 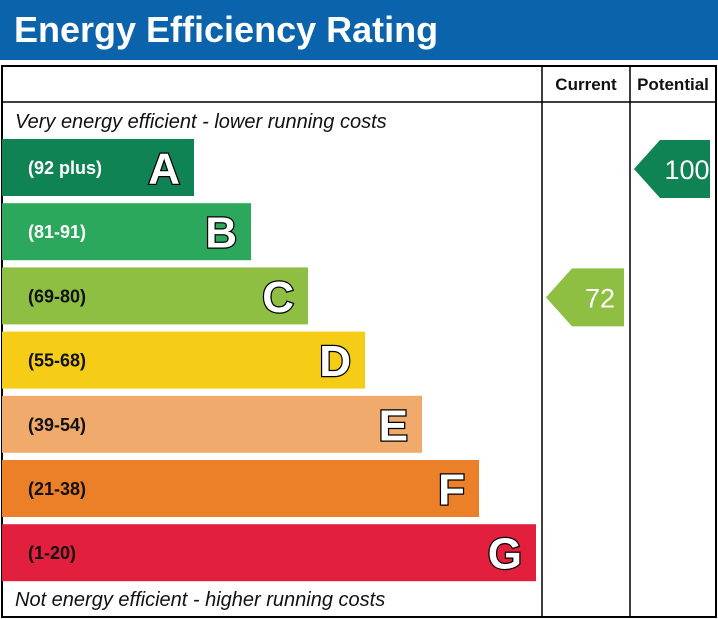 What do you see at coordinates (451, 490) in the screenshot?
I see `band-f-letter: F` at bounding box center [451, 490].